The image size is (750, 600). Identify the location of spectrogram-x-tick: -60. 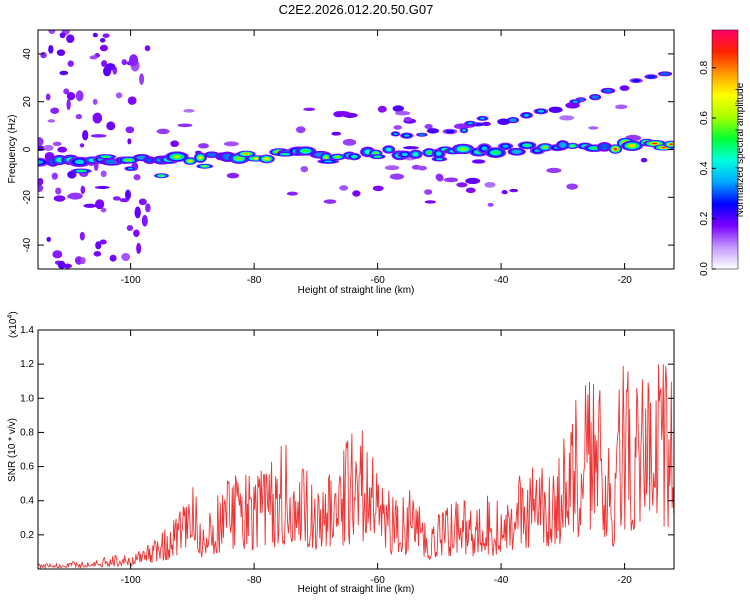
(377, 158).